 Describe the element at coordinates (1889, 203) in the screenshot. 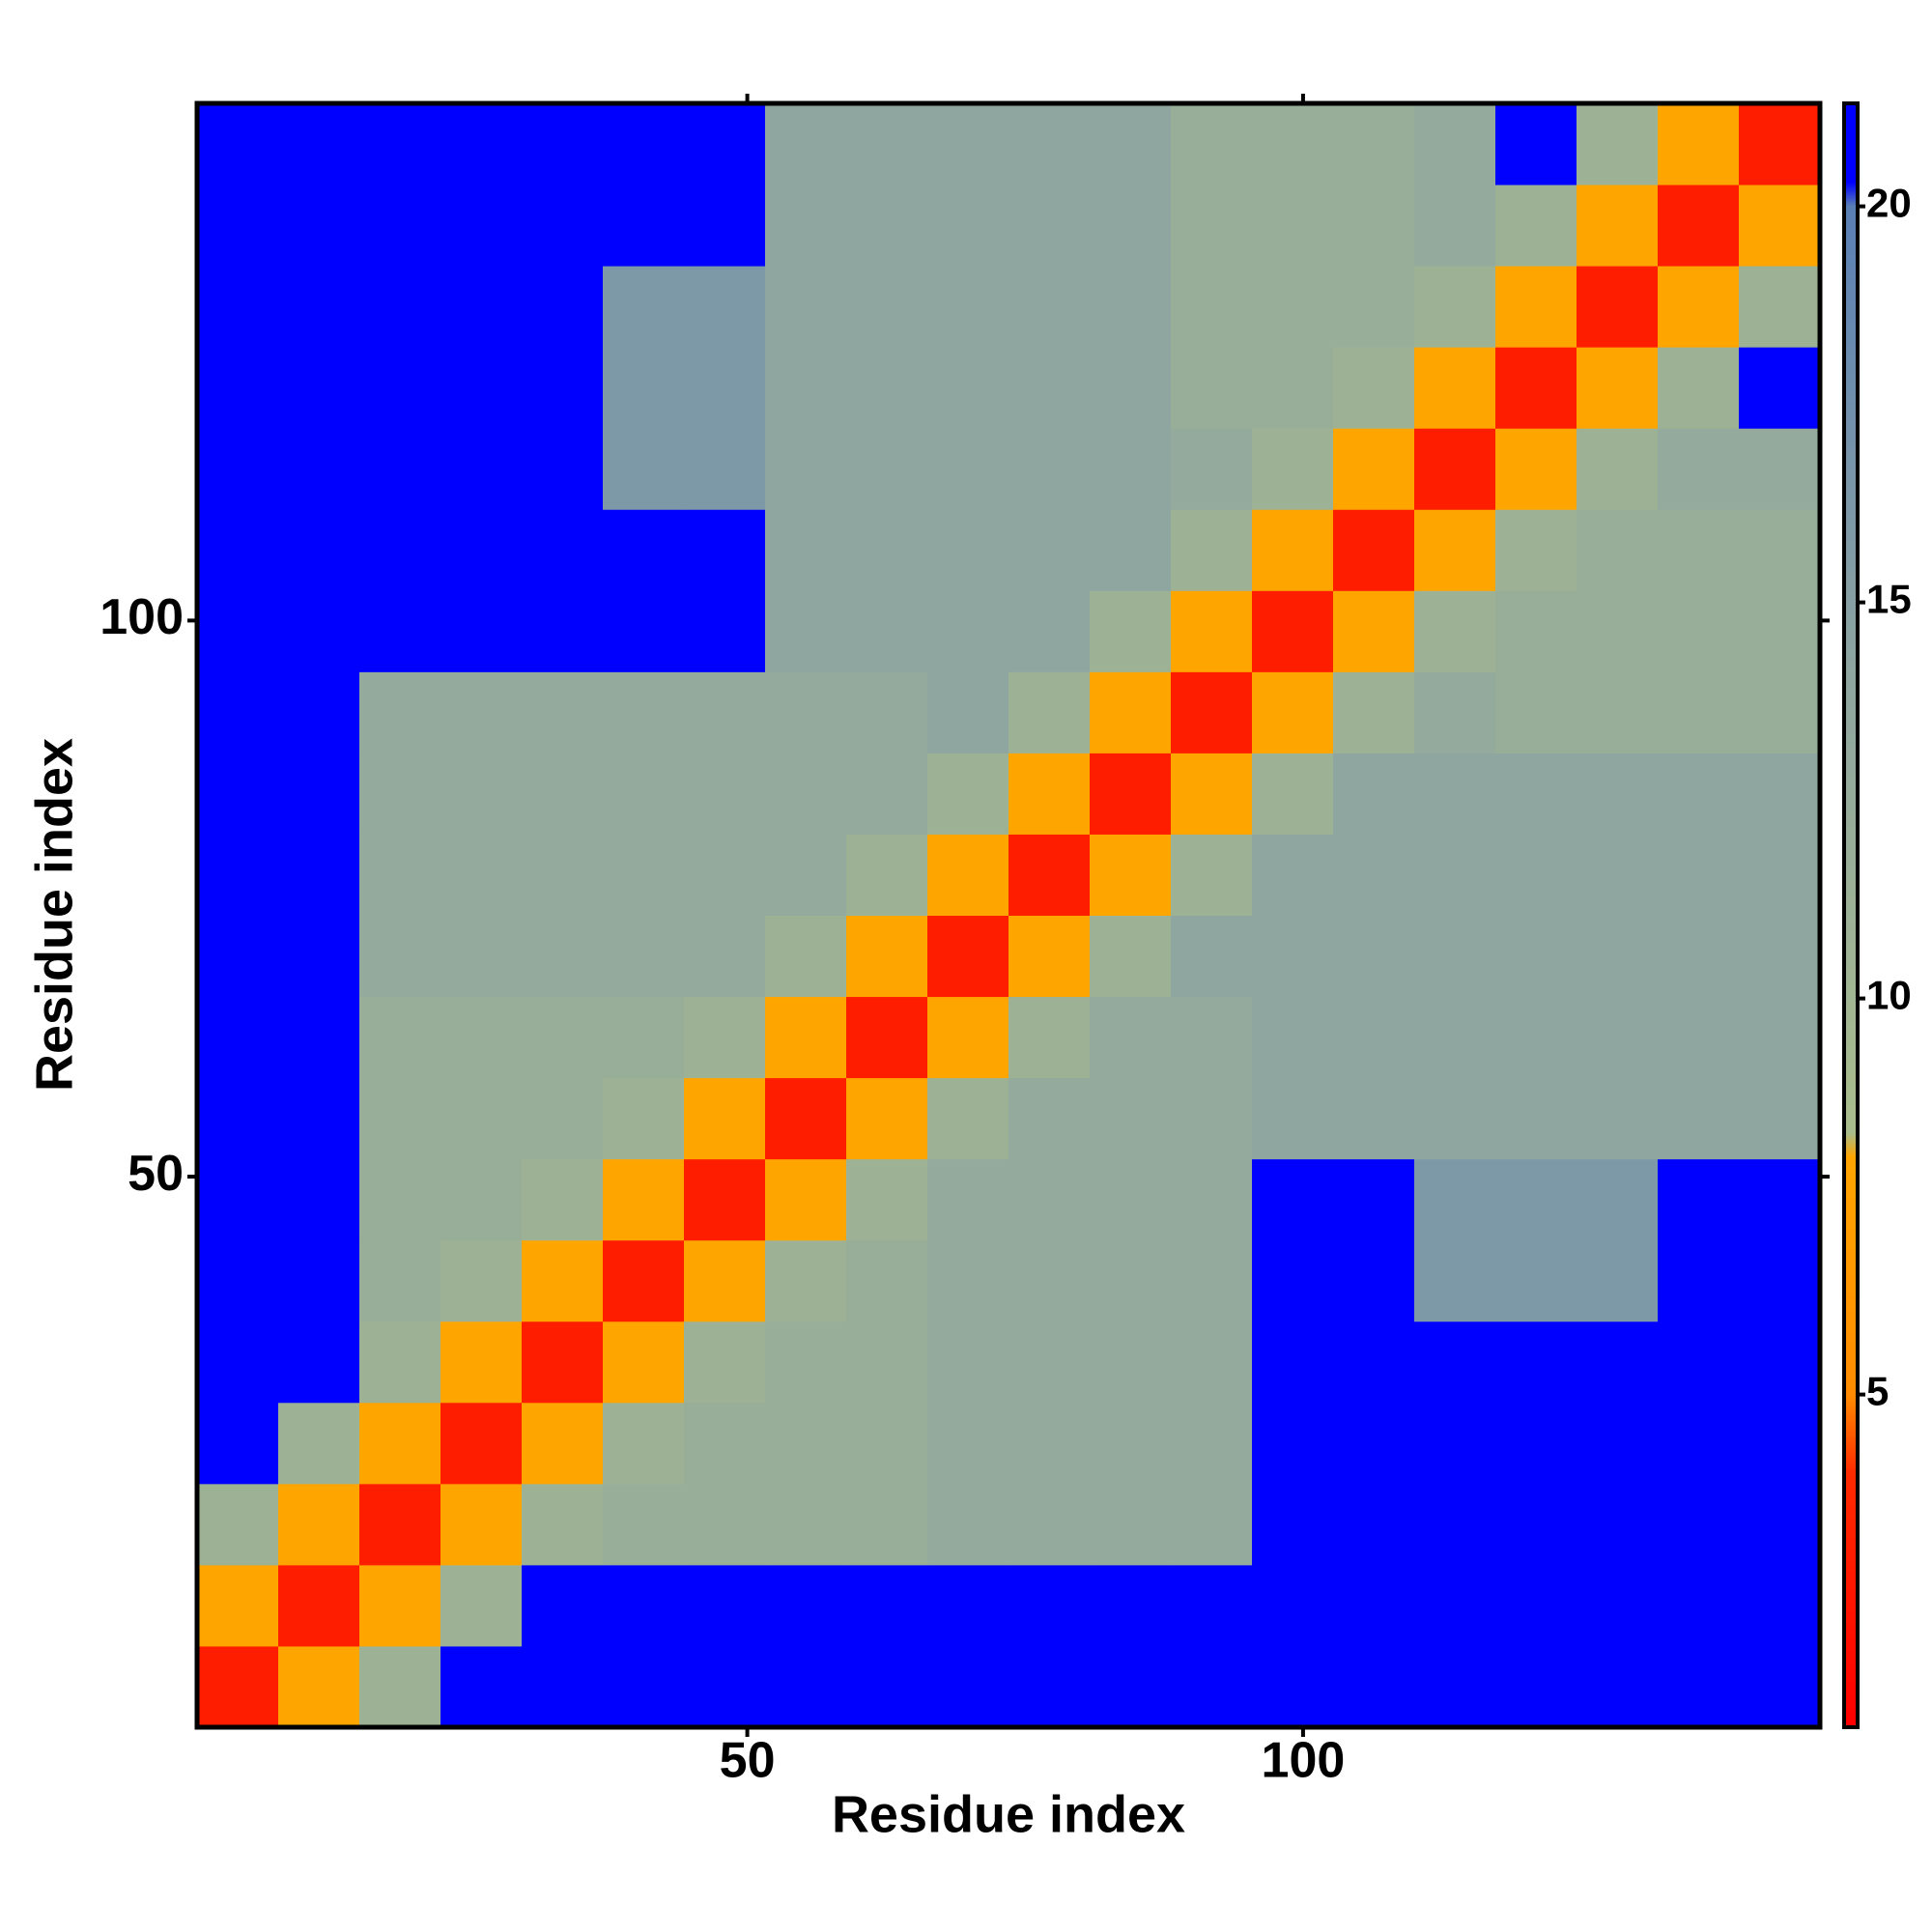

I see `colorbar-tick-label: 20` at that location.